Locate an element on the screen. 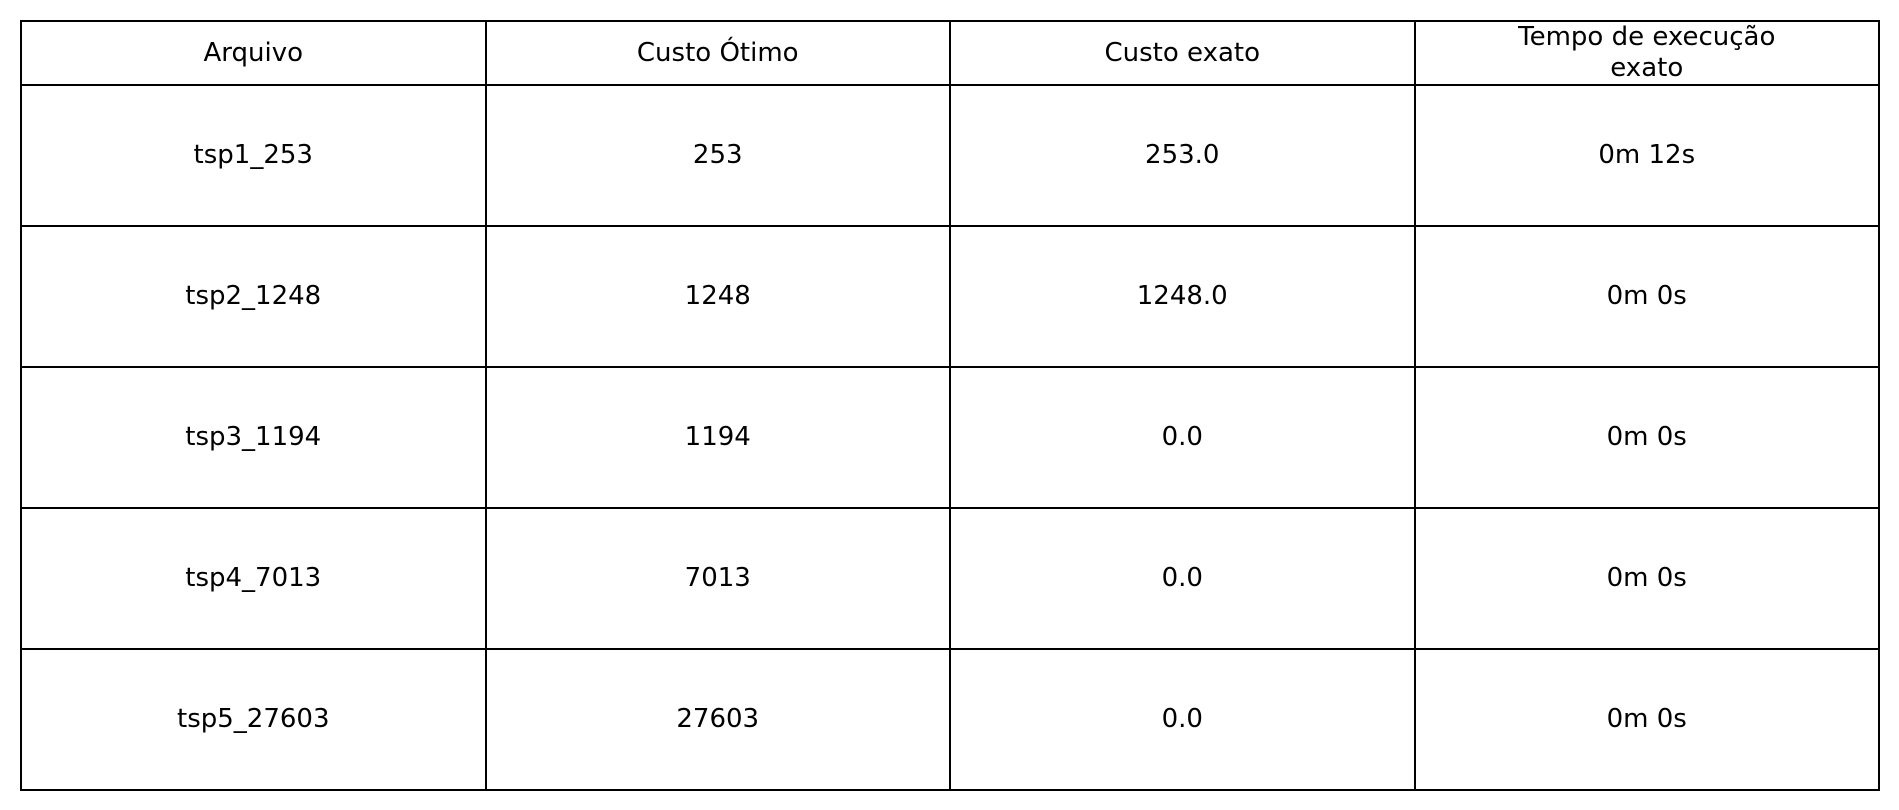 The width and height of the screenshot is (1899, 810). table-cell: 7013 is located at coordinates (717, 578).